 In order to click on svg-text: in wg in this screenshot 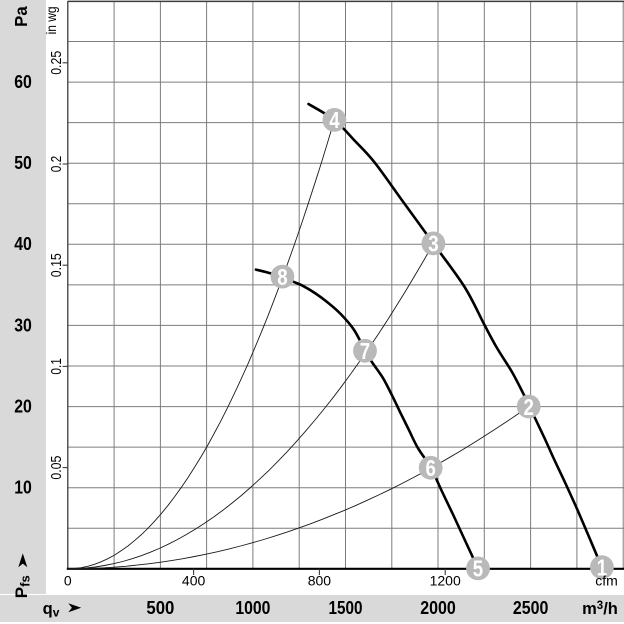, I will do `click(51, 20)`.